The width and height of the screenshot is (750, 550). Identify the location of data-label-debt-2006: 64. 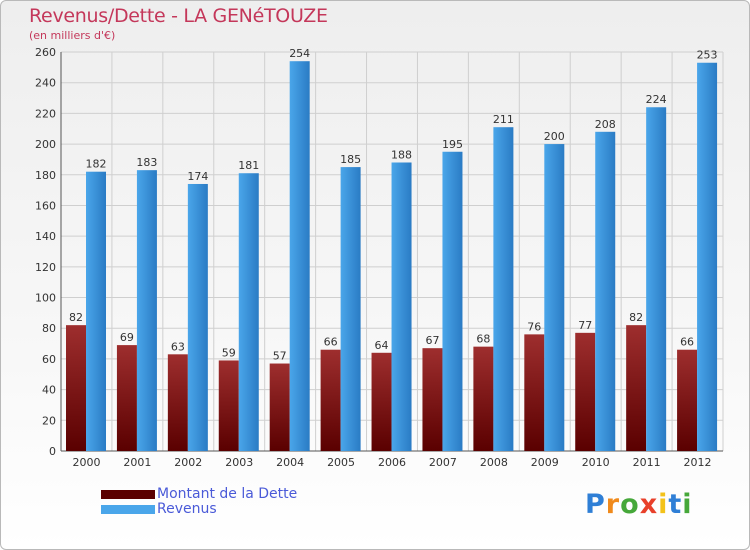
(382, 345).